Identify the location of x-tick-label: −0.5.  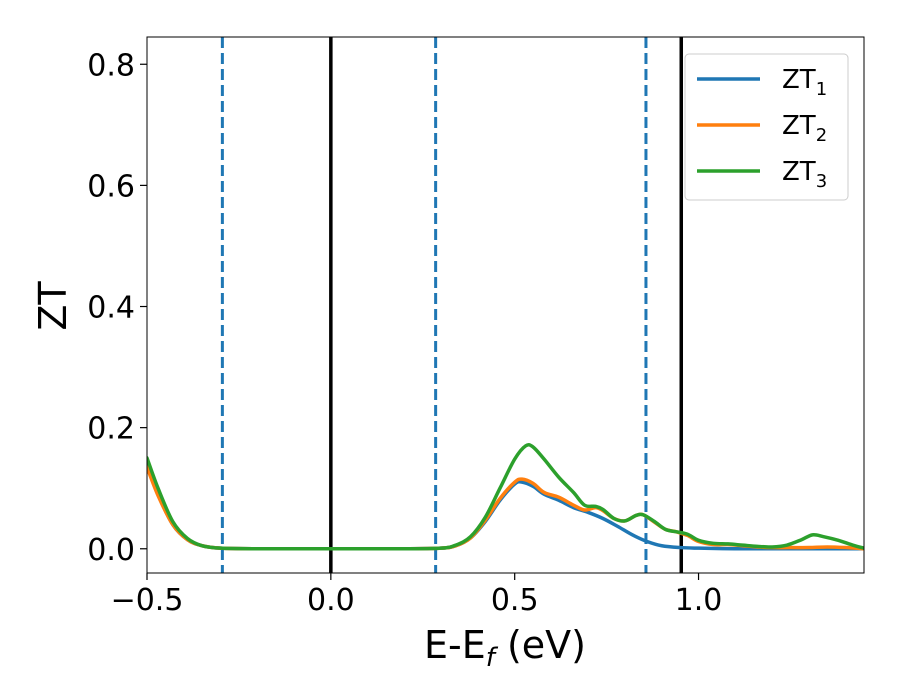
(147, 600).